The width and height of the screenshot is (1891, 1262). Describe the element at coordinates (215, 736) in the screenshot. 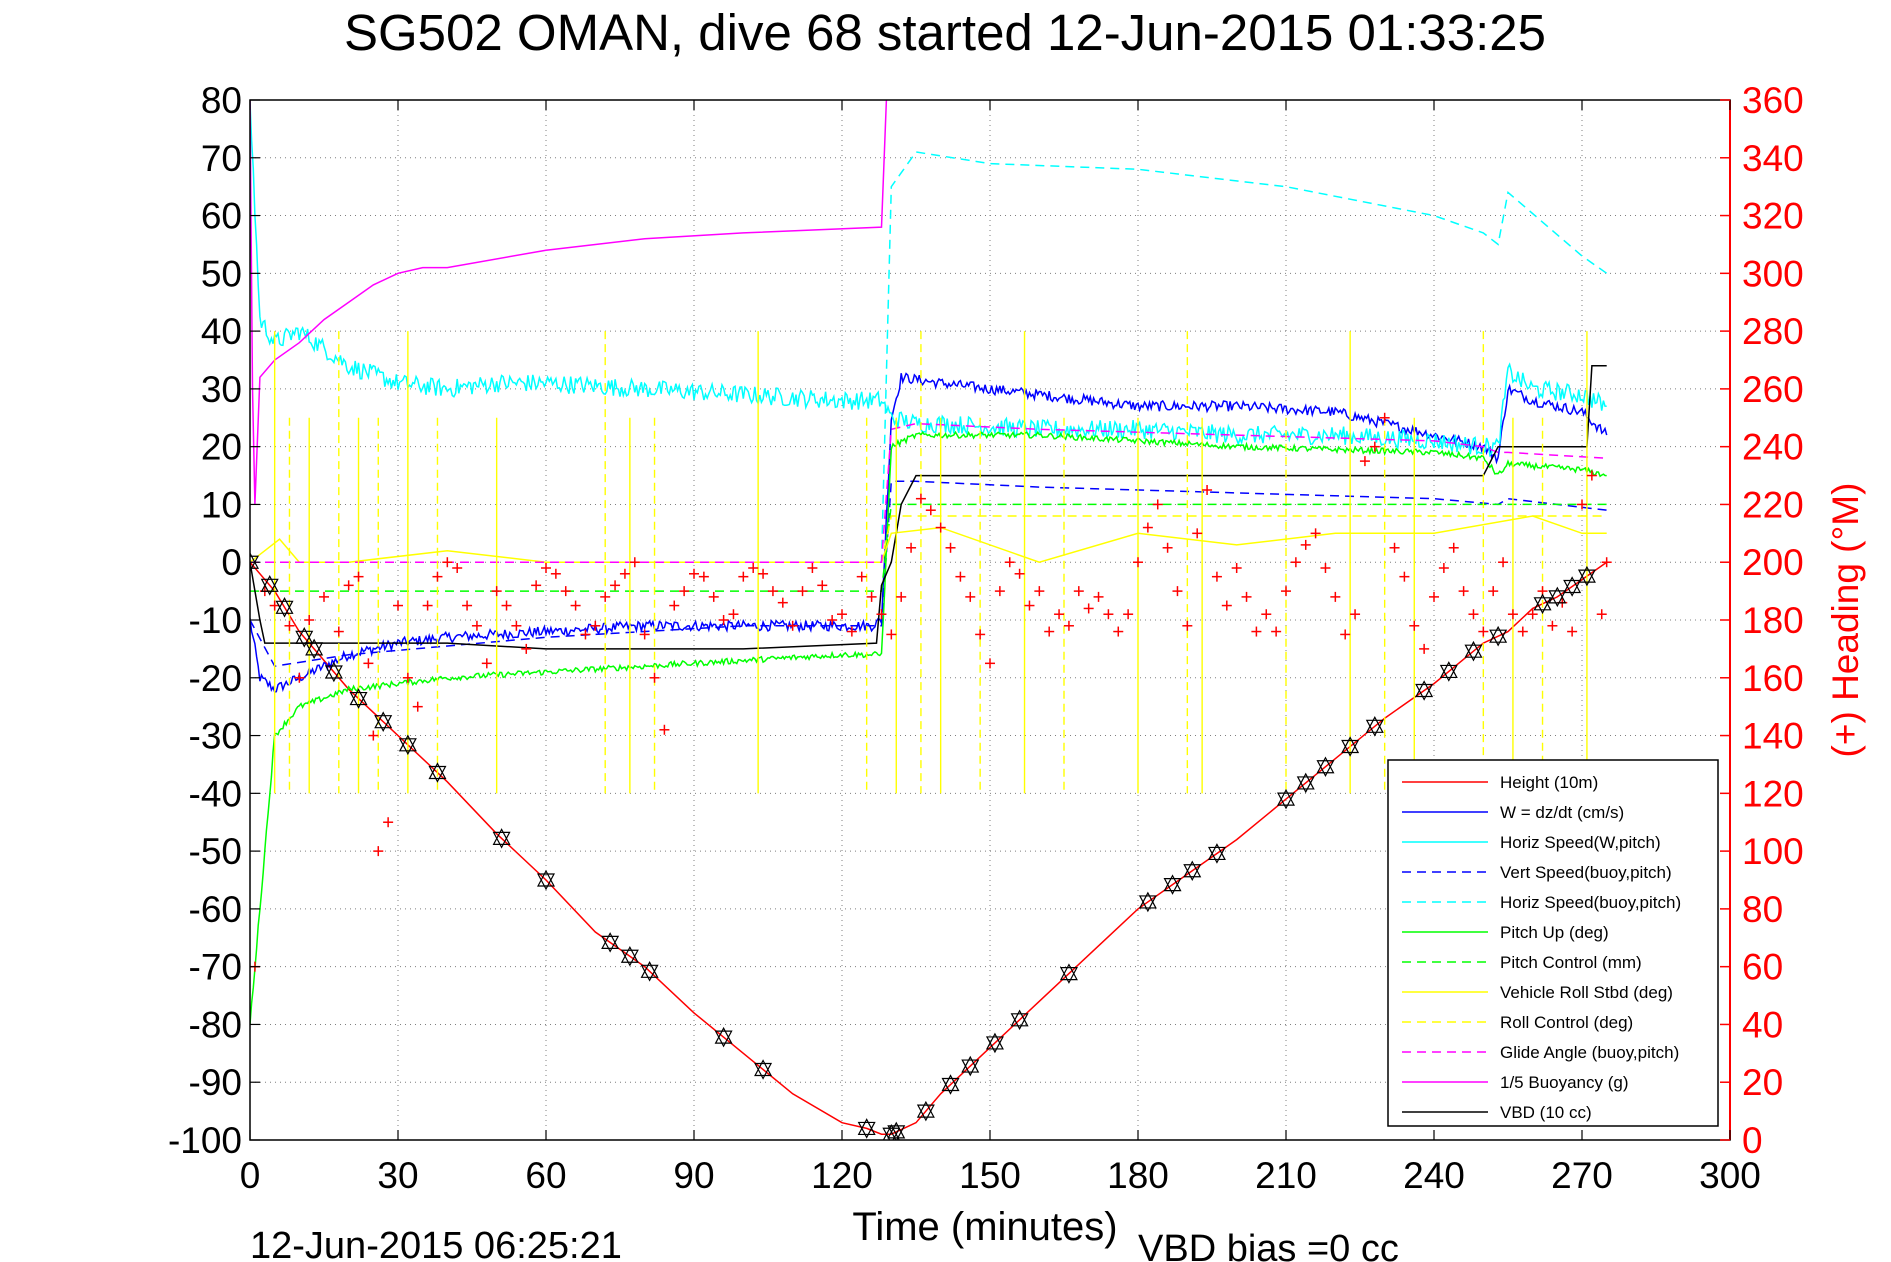

I see `y-tick-label: -30` at that location.